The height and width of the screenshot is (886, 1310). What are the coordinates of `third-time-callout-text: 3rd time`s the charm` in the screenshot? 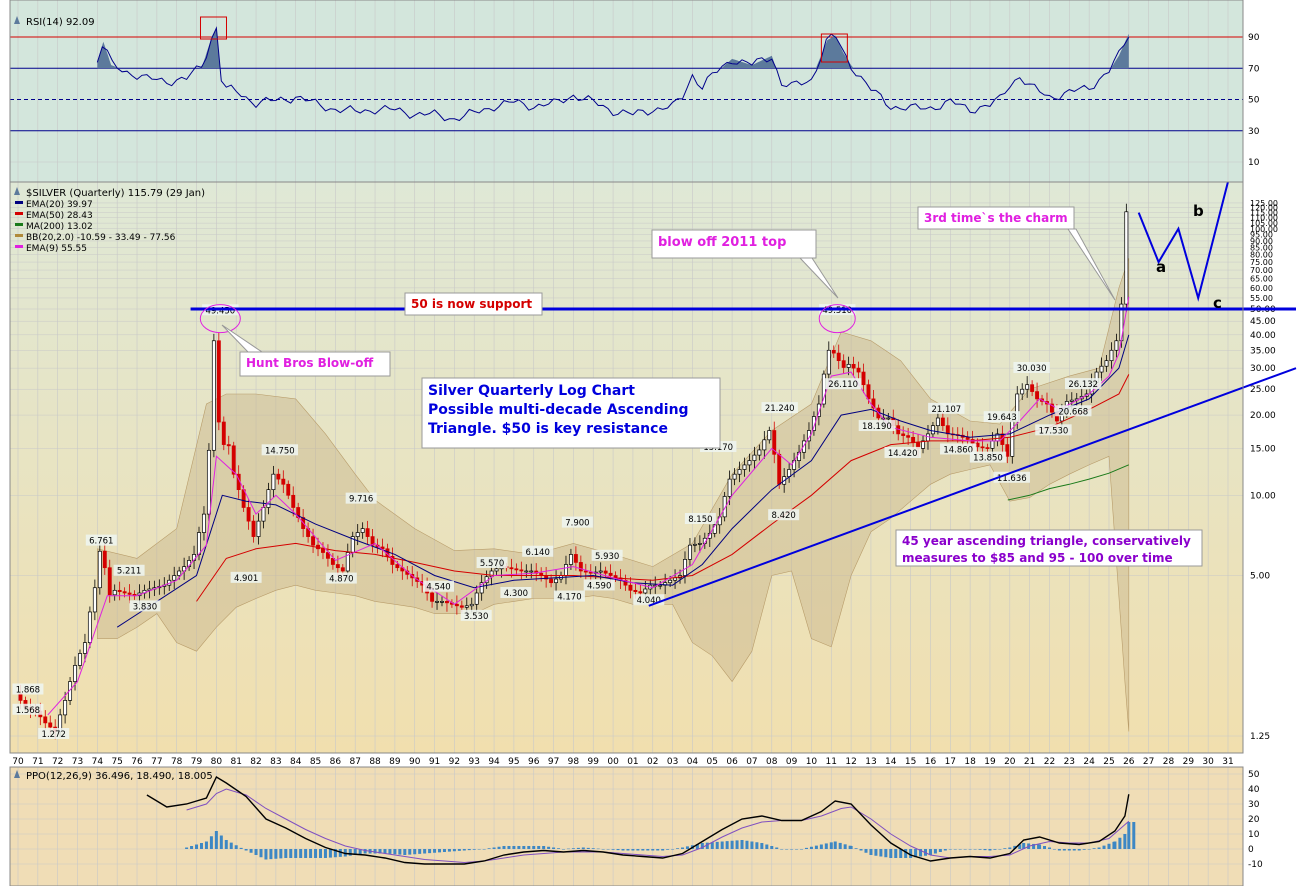 It's located at (996, 218).